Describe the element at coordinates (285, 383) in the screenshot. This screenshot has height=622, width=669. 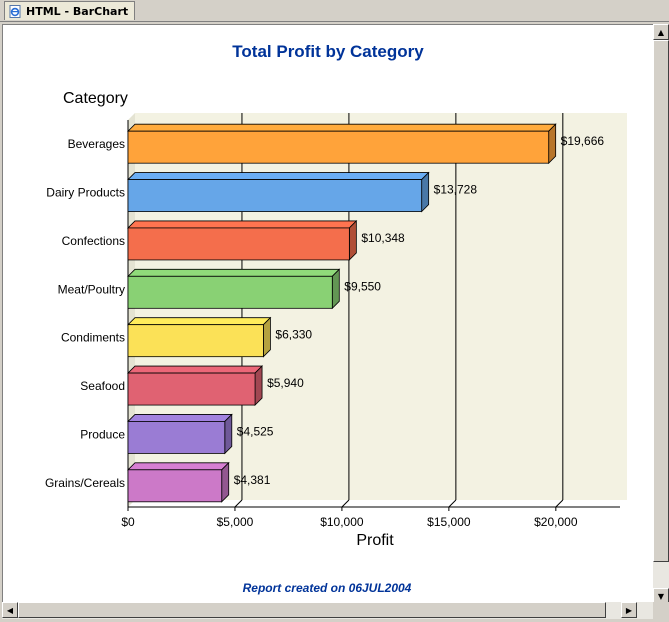
I see `bar-value-label: $5,940` at that location.